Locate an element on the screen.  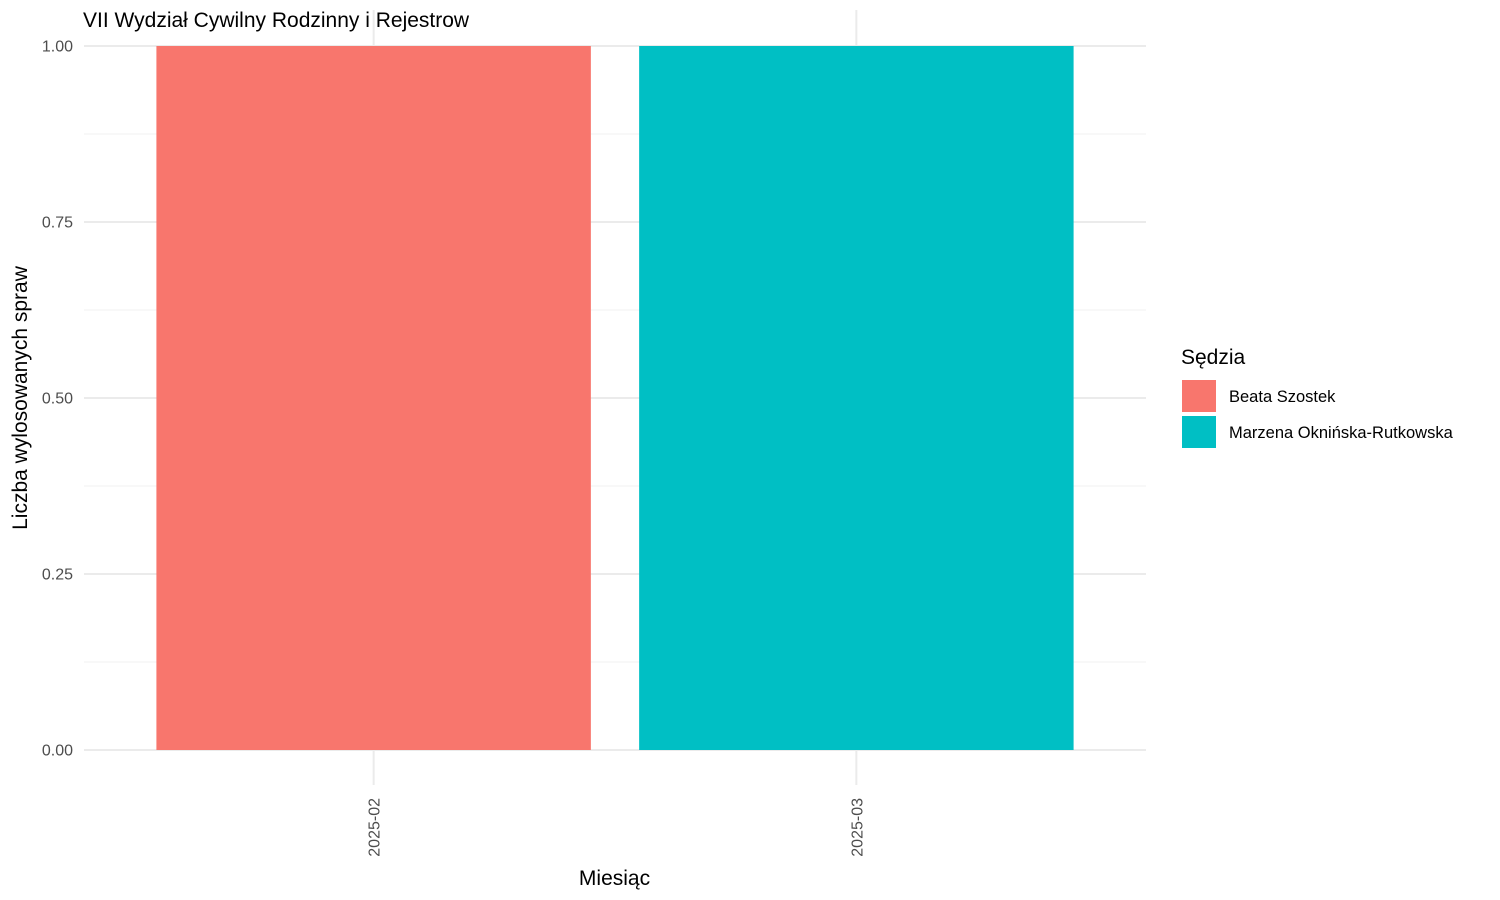
y-axis-title: Liczba wylosowanych spraw is located at coordinates (20, 397).